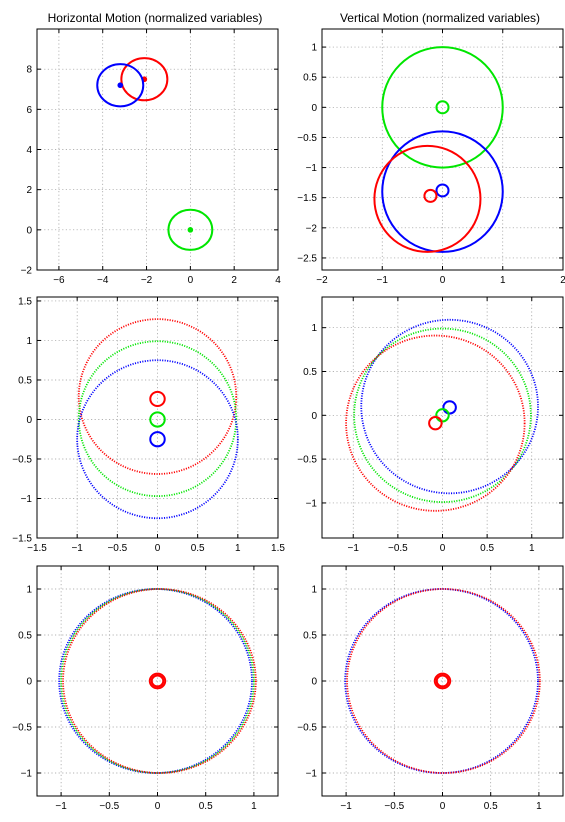 The image size is (565, 822). Describe the element at coordinates (103, 280) in the screenshot. I see `x-tick-label: −4` at that location.